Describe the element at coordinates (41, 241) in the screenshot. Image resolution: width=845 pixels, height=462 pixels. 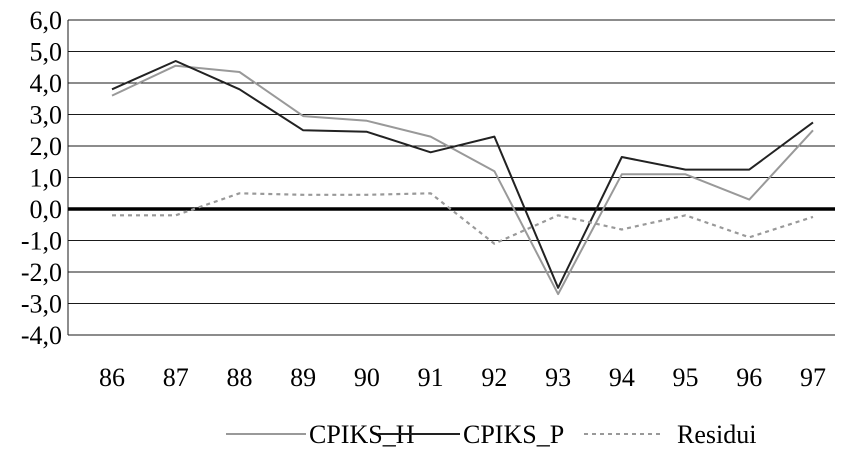
I see `y-tick-label: -1,0` at that location.